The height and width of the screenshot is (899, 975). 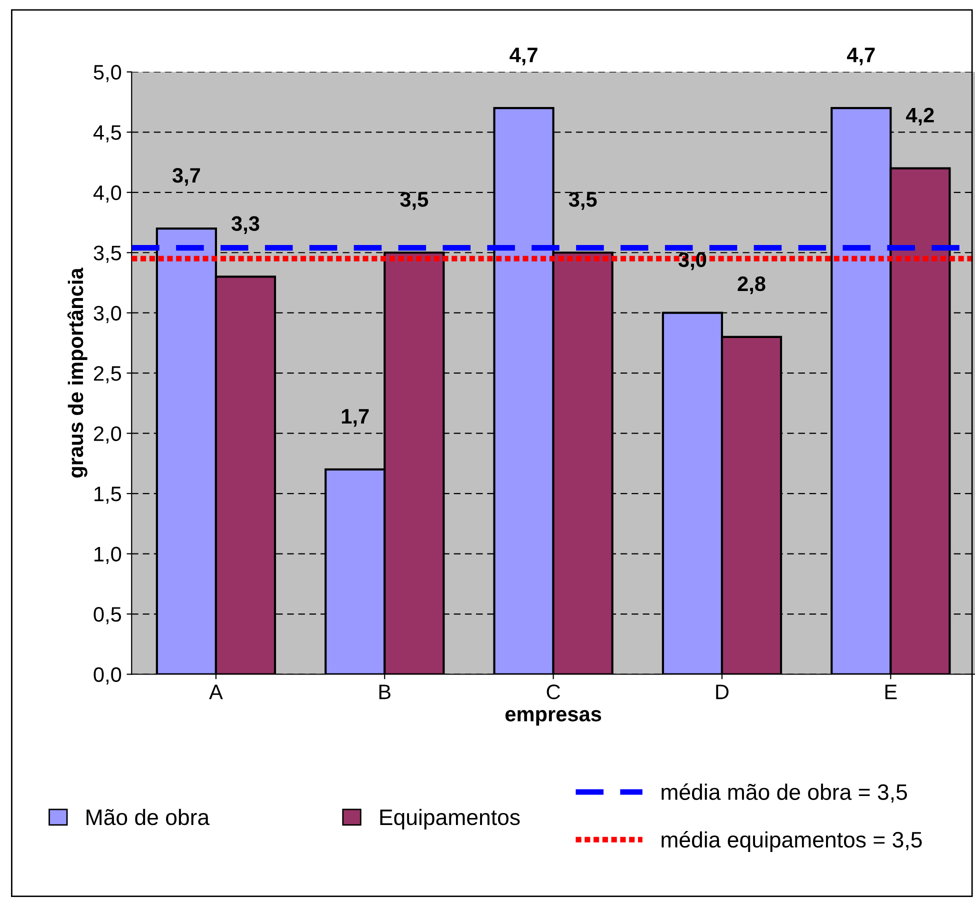 I want to click on x-tick-label: C, so click(x=553, y=692).